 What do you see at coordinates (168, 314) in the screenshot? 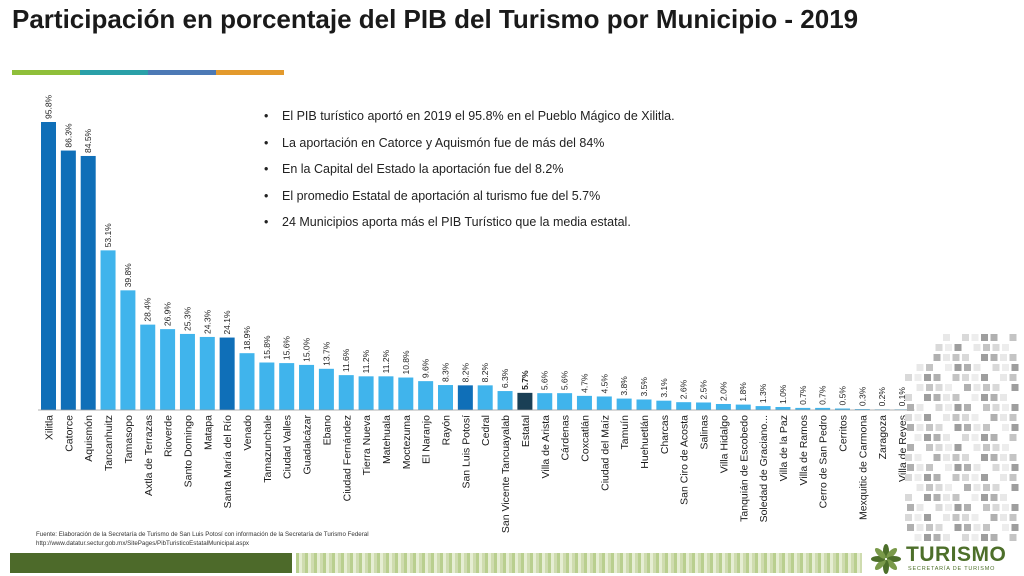
I see `data-label-6: 26.9%` at bounding box center [168, 314].